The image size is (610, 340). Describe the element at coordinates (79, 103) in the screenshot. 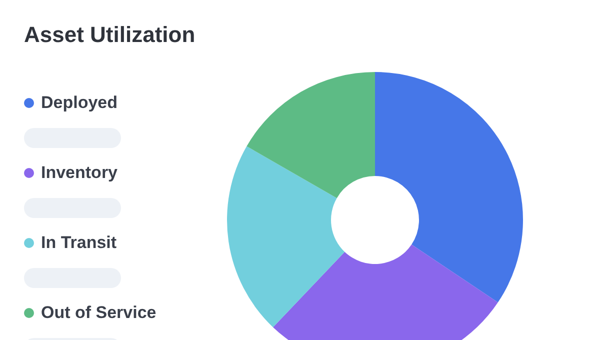

I see `legend-label: Deployed` at that location.